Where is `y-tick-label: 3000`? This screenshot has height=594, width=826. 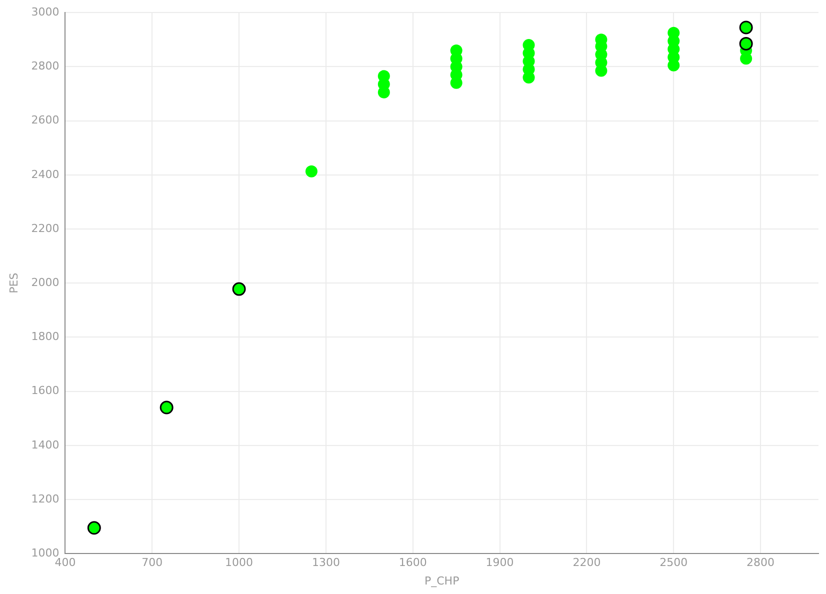 y-tick-label: 3000 is located at coordinates (45, 11).